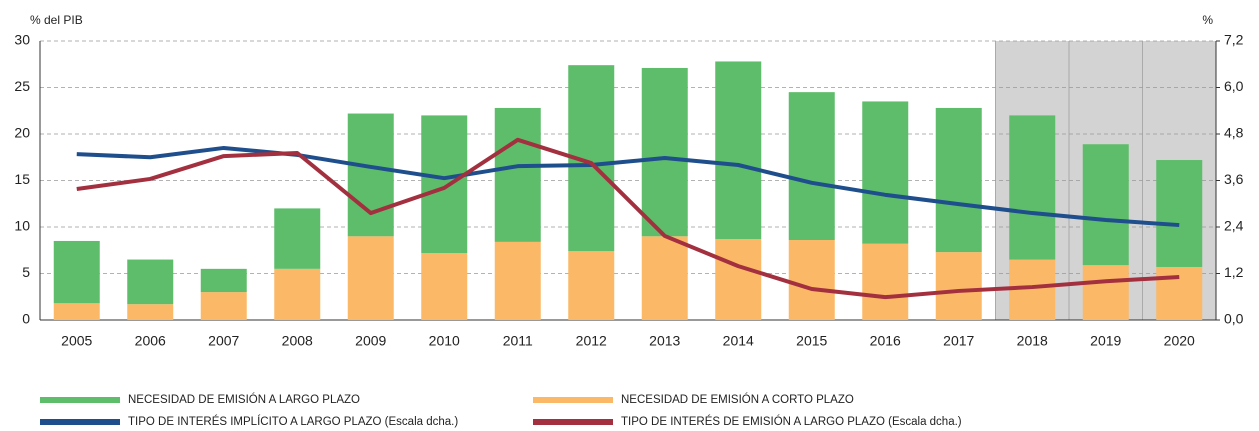 Image resolution: width=1259 pixels, height=431 pixels. I want to click on y-tick-label: 25, so click(22, 86).